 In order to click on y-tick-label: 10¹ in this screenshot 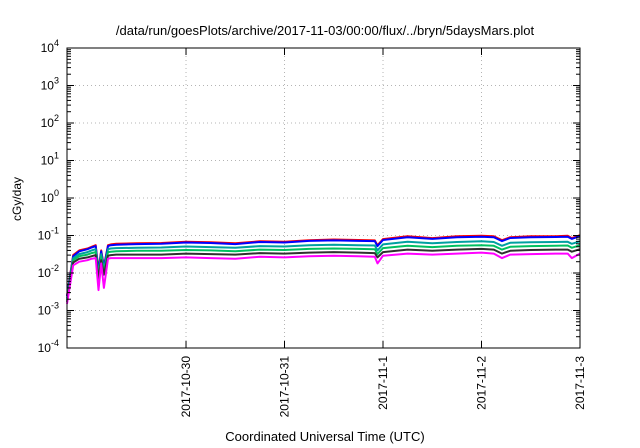, I will do `click(50, 159)`.